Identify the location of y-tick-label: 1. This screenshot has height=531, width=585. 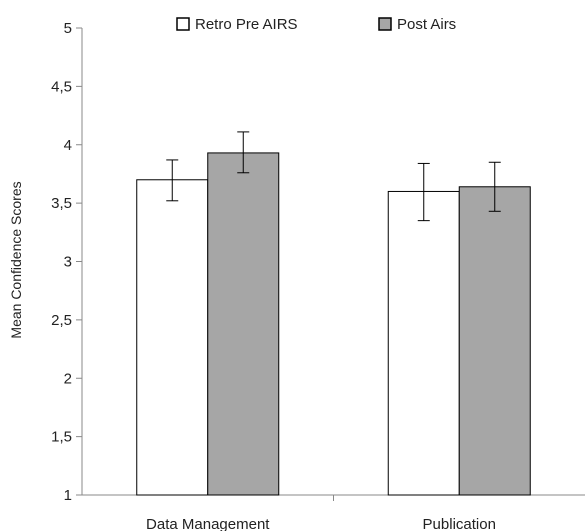
(68, 495).